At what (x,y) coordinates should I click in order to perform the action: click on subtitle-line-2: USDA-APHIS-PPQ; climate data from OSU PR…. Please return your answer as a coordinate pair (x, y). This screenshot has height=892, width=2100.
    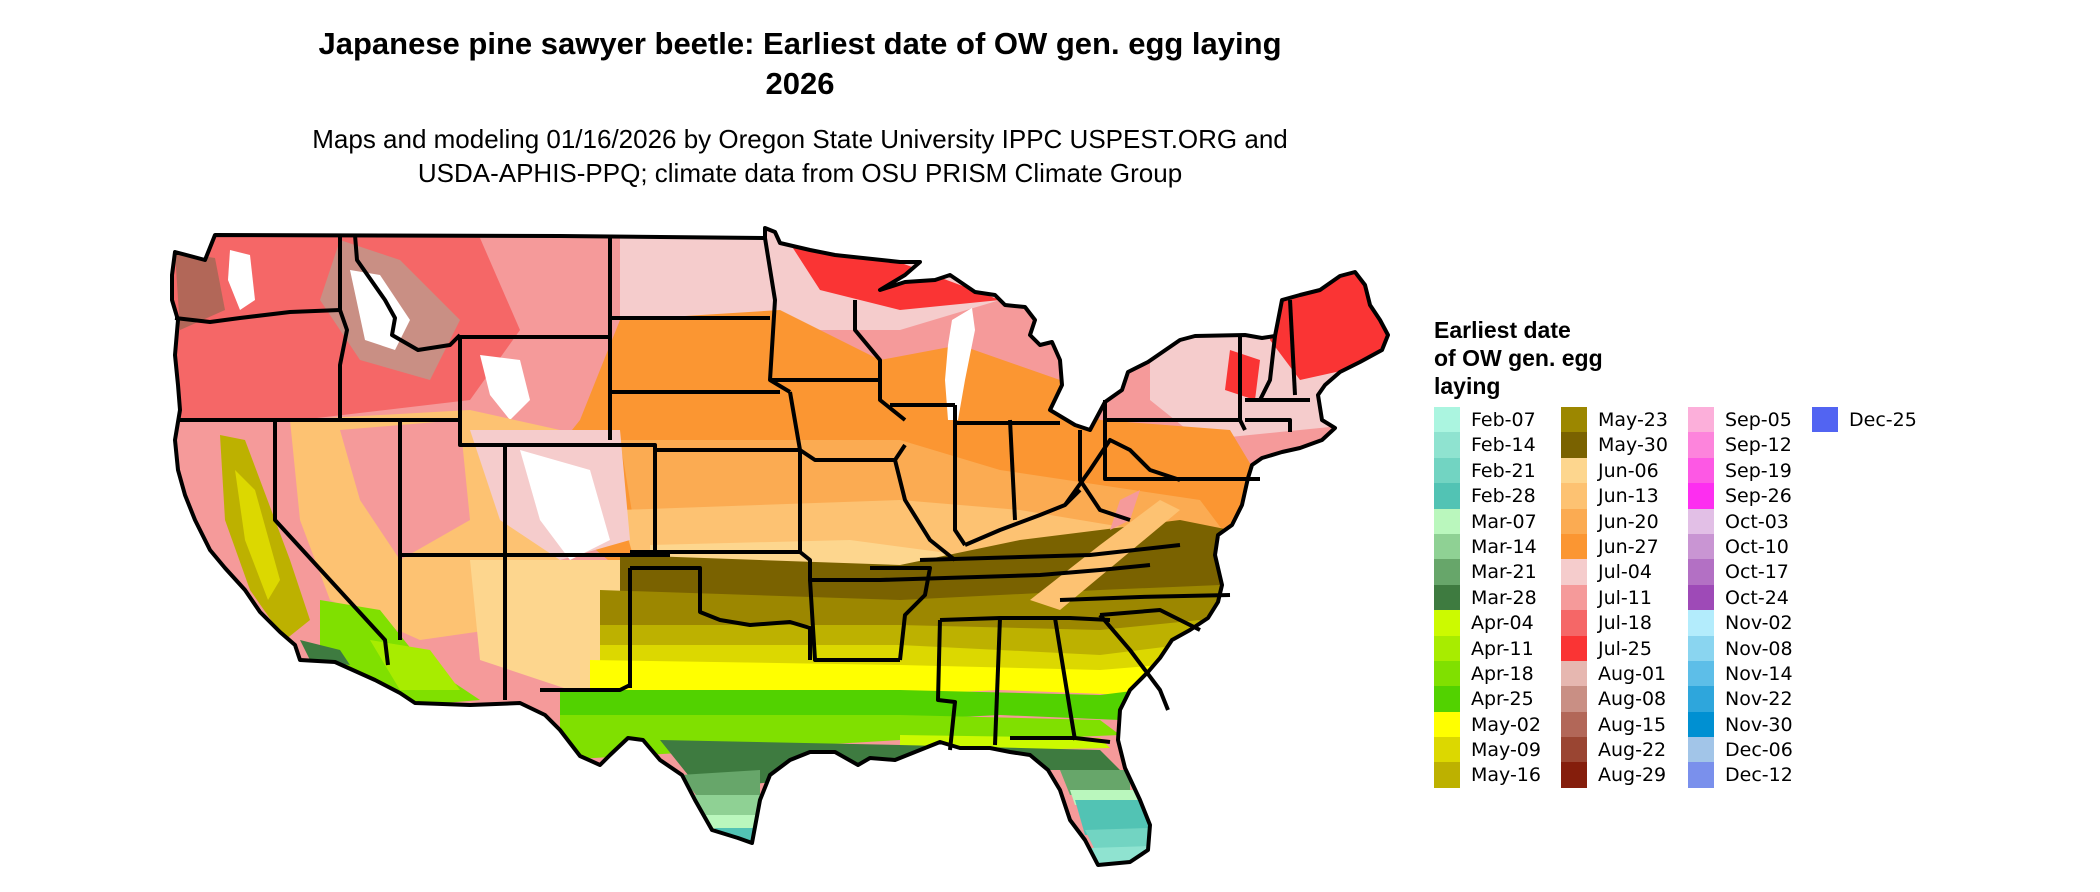
    Looking at the image, I should click on (800, 173).